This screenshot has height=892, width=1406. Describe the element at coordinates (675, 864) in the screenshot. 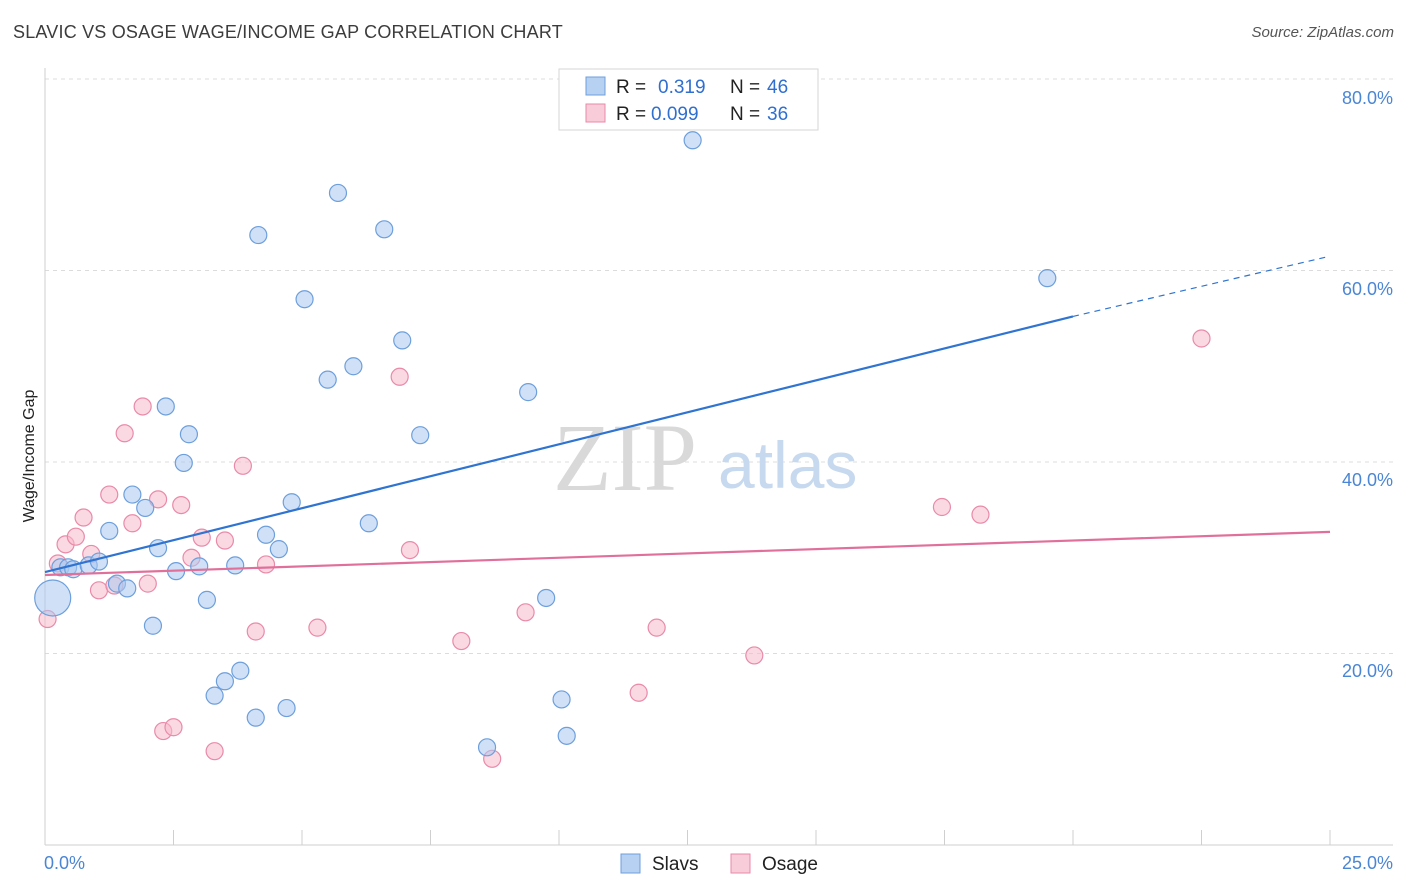

I see `legend-bottom-label-slavs: Slavs` at that location.